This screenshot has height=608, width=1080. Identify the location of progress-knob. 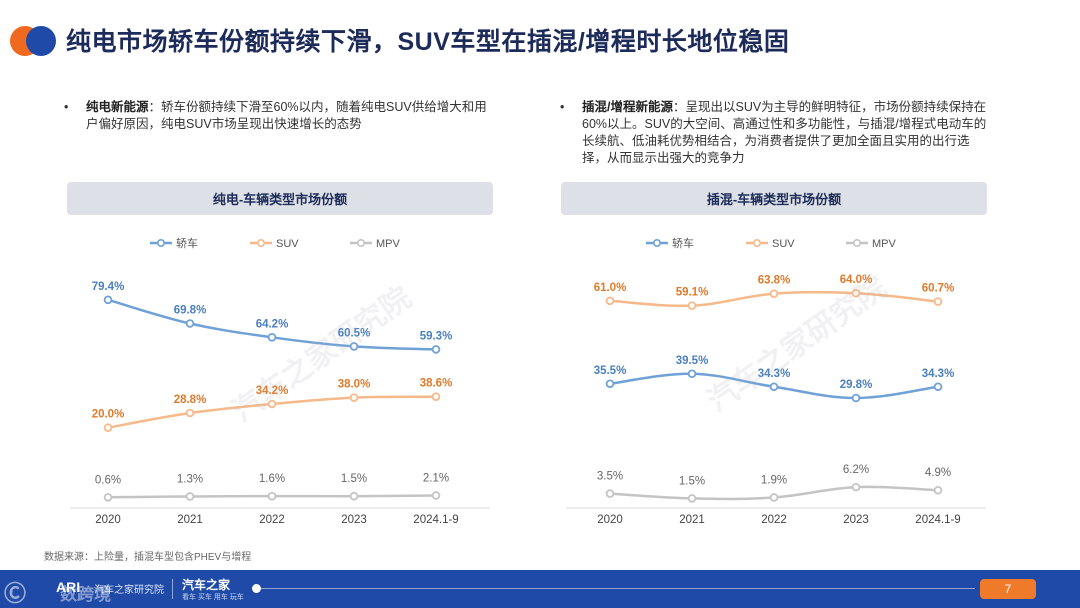
(256, 588).